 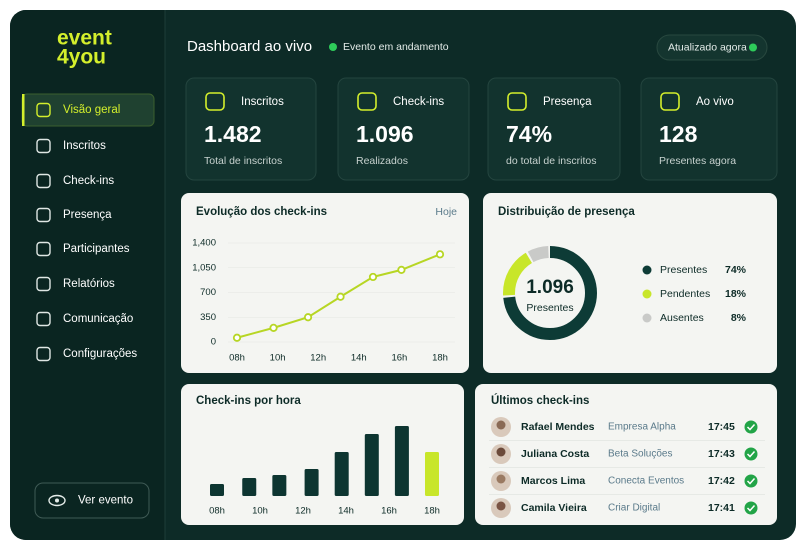 What do you see at coordinates (382, 161) in the screenshot?
I see `kpi-caption: Realizados` at bounding box center [382, 161].